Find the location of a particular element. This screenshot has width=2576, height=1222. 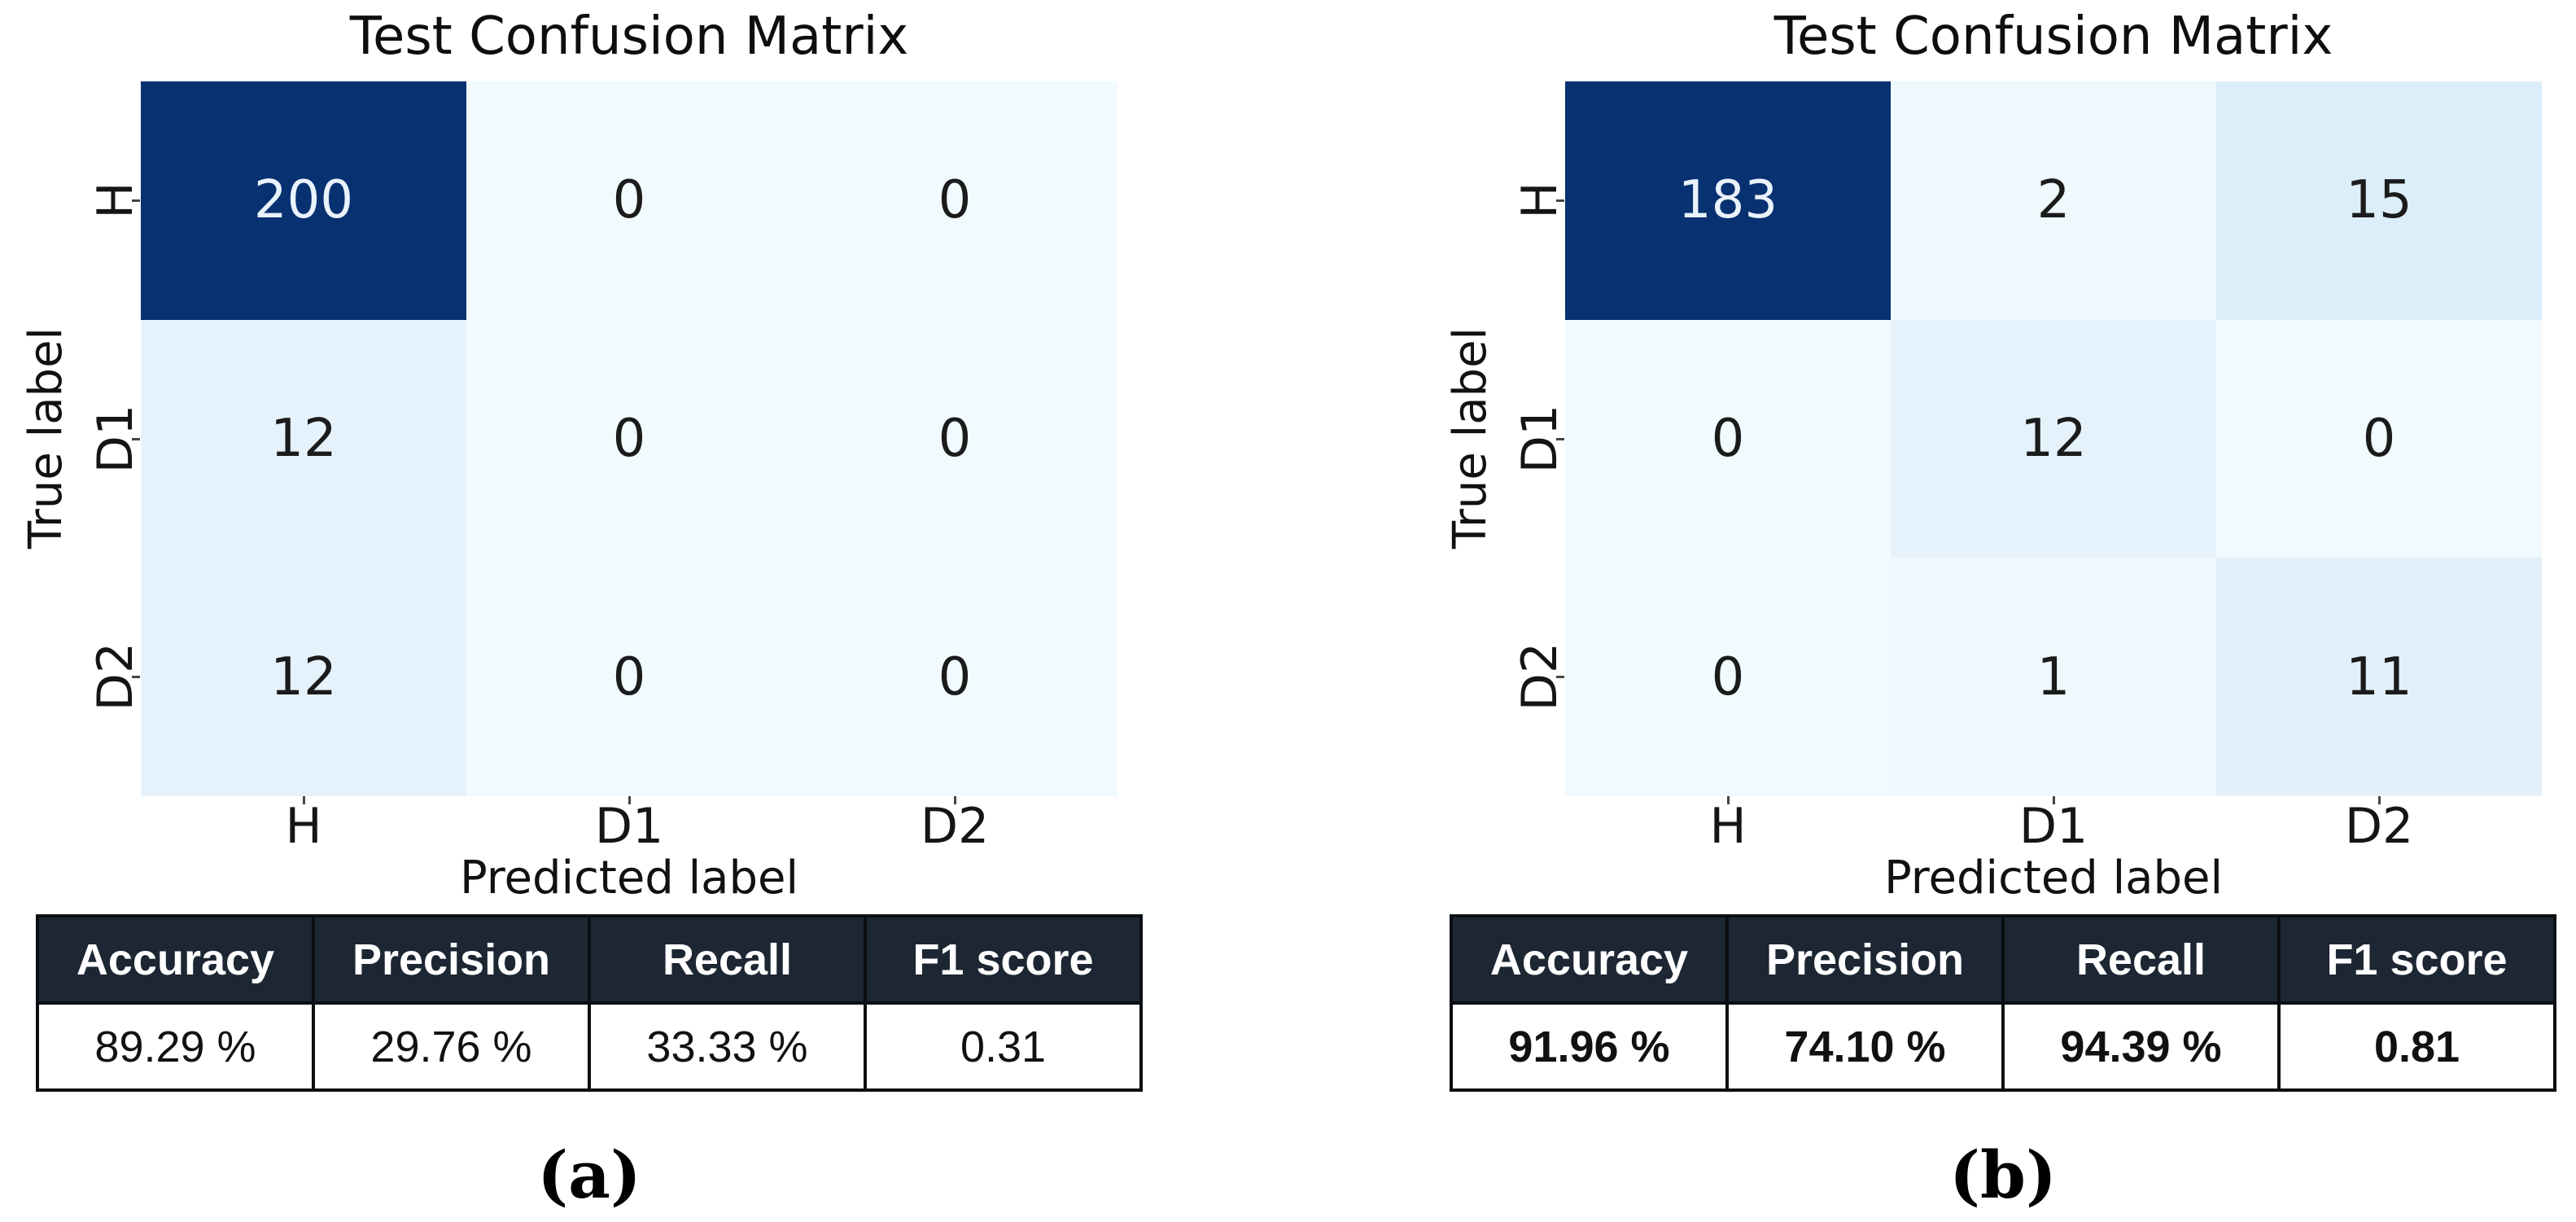

matrix-b-cell-r2c0: 0 is located at coordinates (1728, 677).